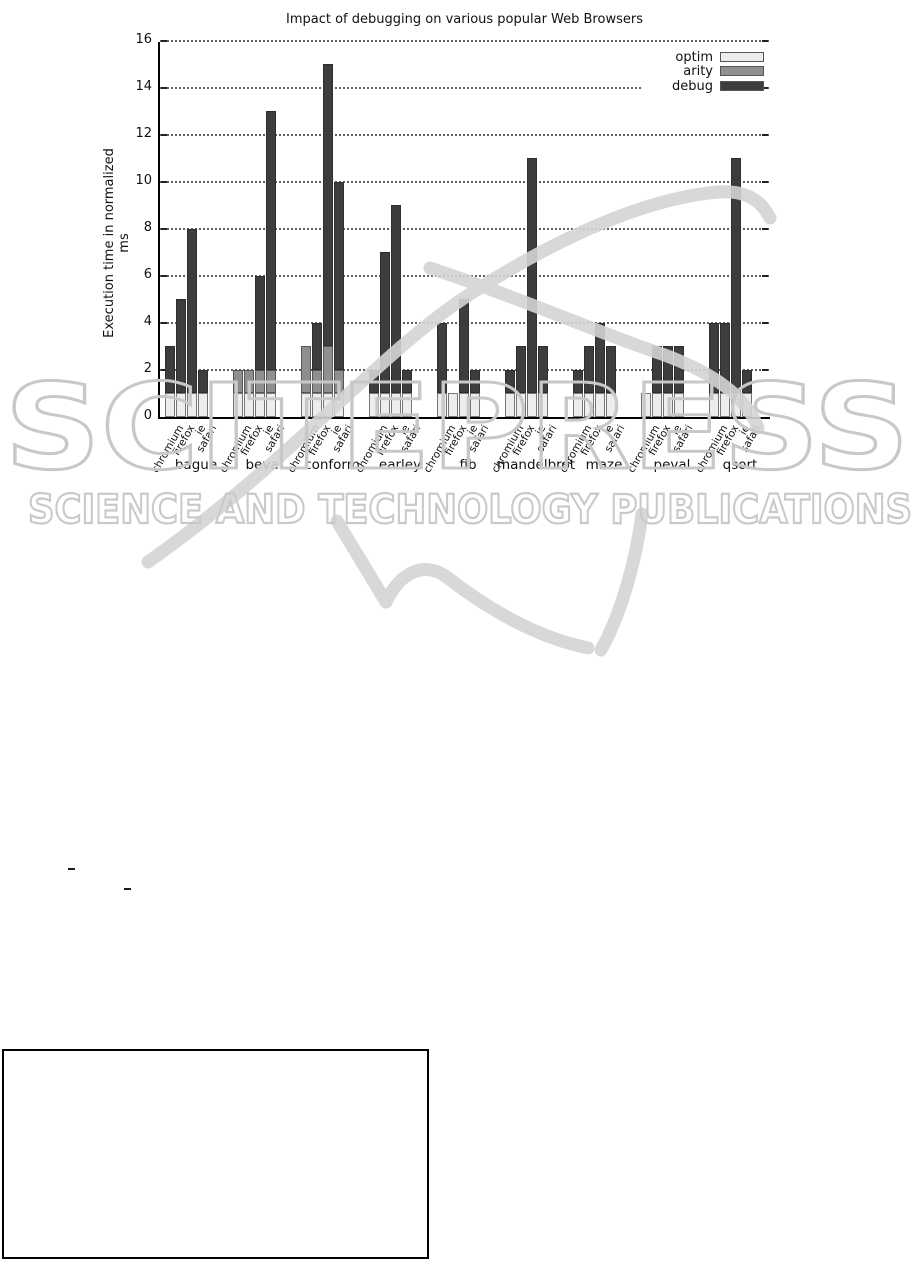 The height and width of the screenshot is (1263, 915). Describe the element at coordinates (698, 71) in the screenshot. I see `legend-label-arity: arity` at that location.